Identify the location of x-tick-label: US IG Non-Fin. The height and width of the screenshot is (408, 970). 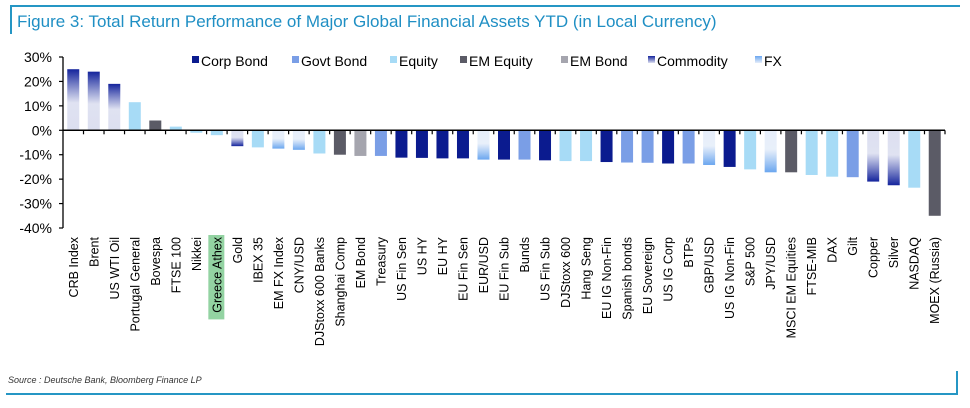
(730, 278).